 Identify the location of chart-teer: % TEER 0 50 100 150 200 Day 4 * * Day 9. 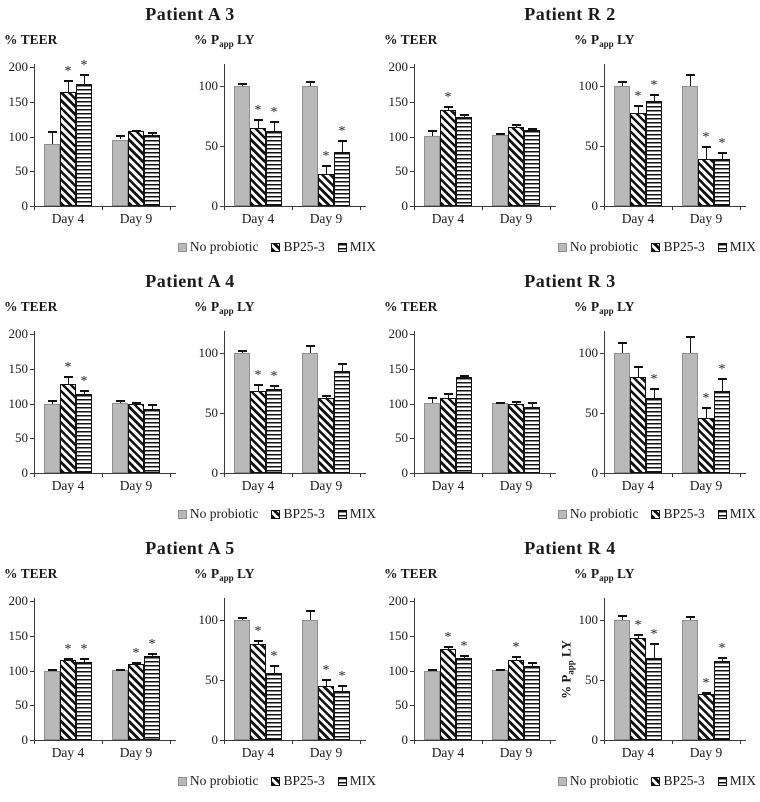
(95, 127).